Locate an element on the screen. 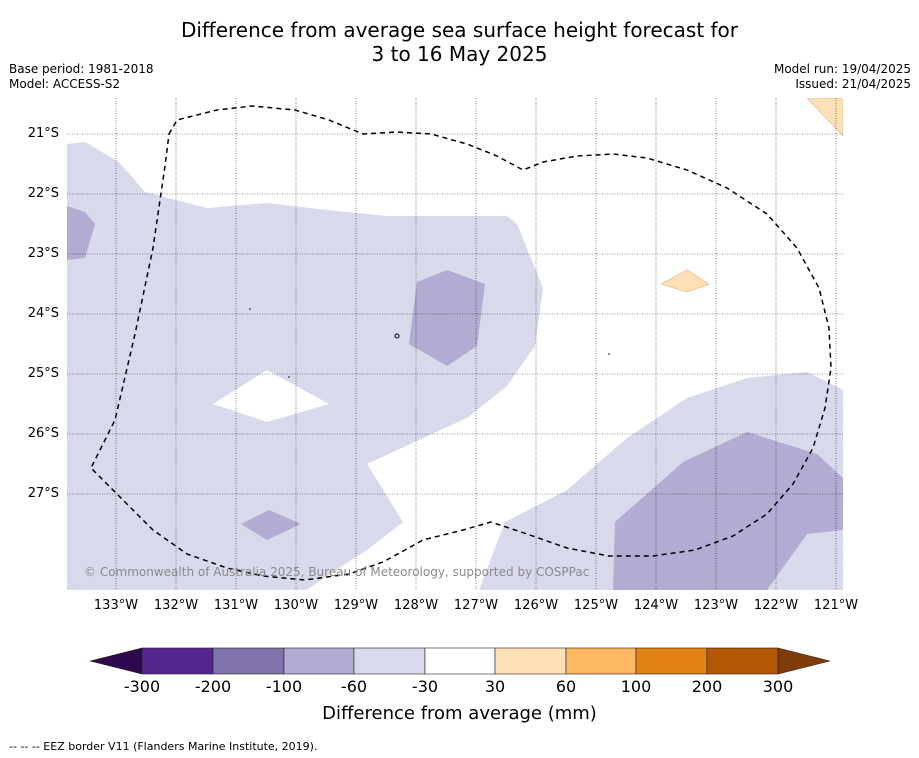  colorbar-tick-label: -300 is located at coordinates (142, 686).